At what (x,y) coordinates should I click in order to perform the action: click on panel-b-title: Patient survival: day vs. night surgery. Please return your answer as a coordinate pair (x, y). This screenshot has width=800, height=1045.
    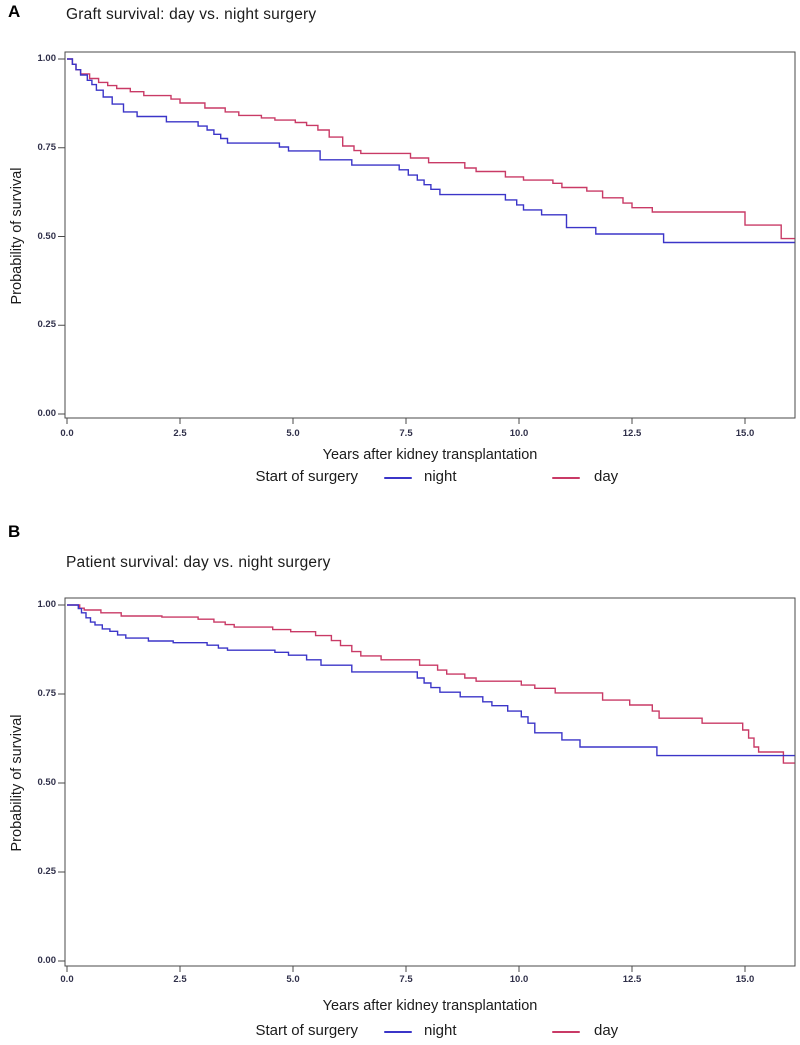
    Looking at the image, I should click on (198, 562).